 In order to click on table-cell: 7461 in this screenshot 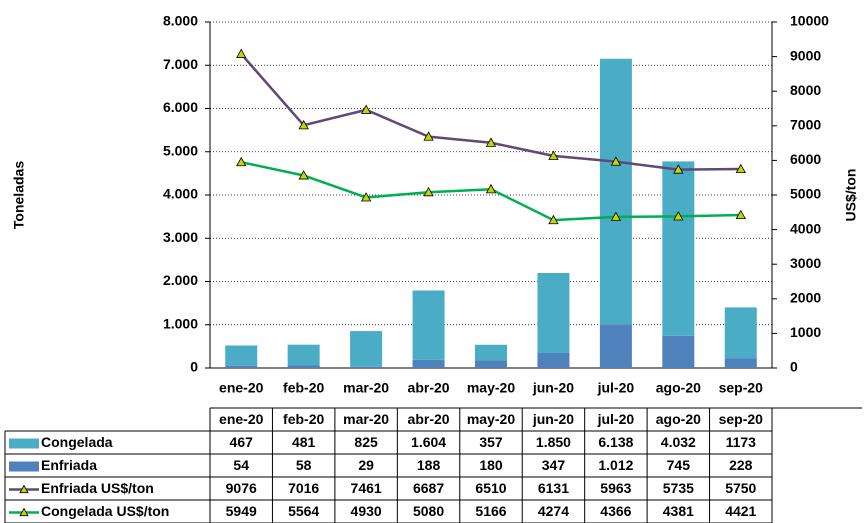, I will do `click(366, 488)`.